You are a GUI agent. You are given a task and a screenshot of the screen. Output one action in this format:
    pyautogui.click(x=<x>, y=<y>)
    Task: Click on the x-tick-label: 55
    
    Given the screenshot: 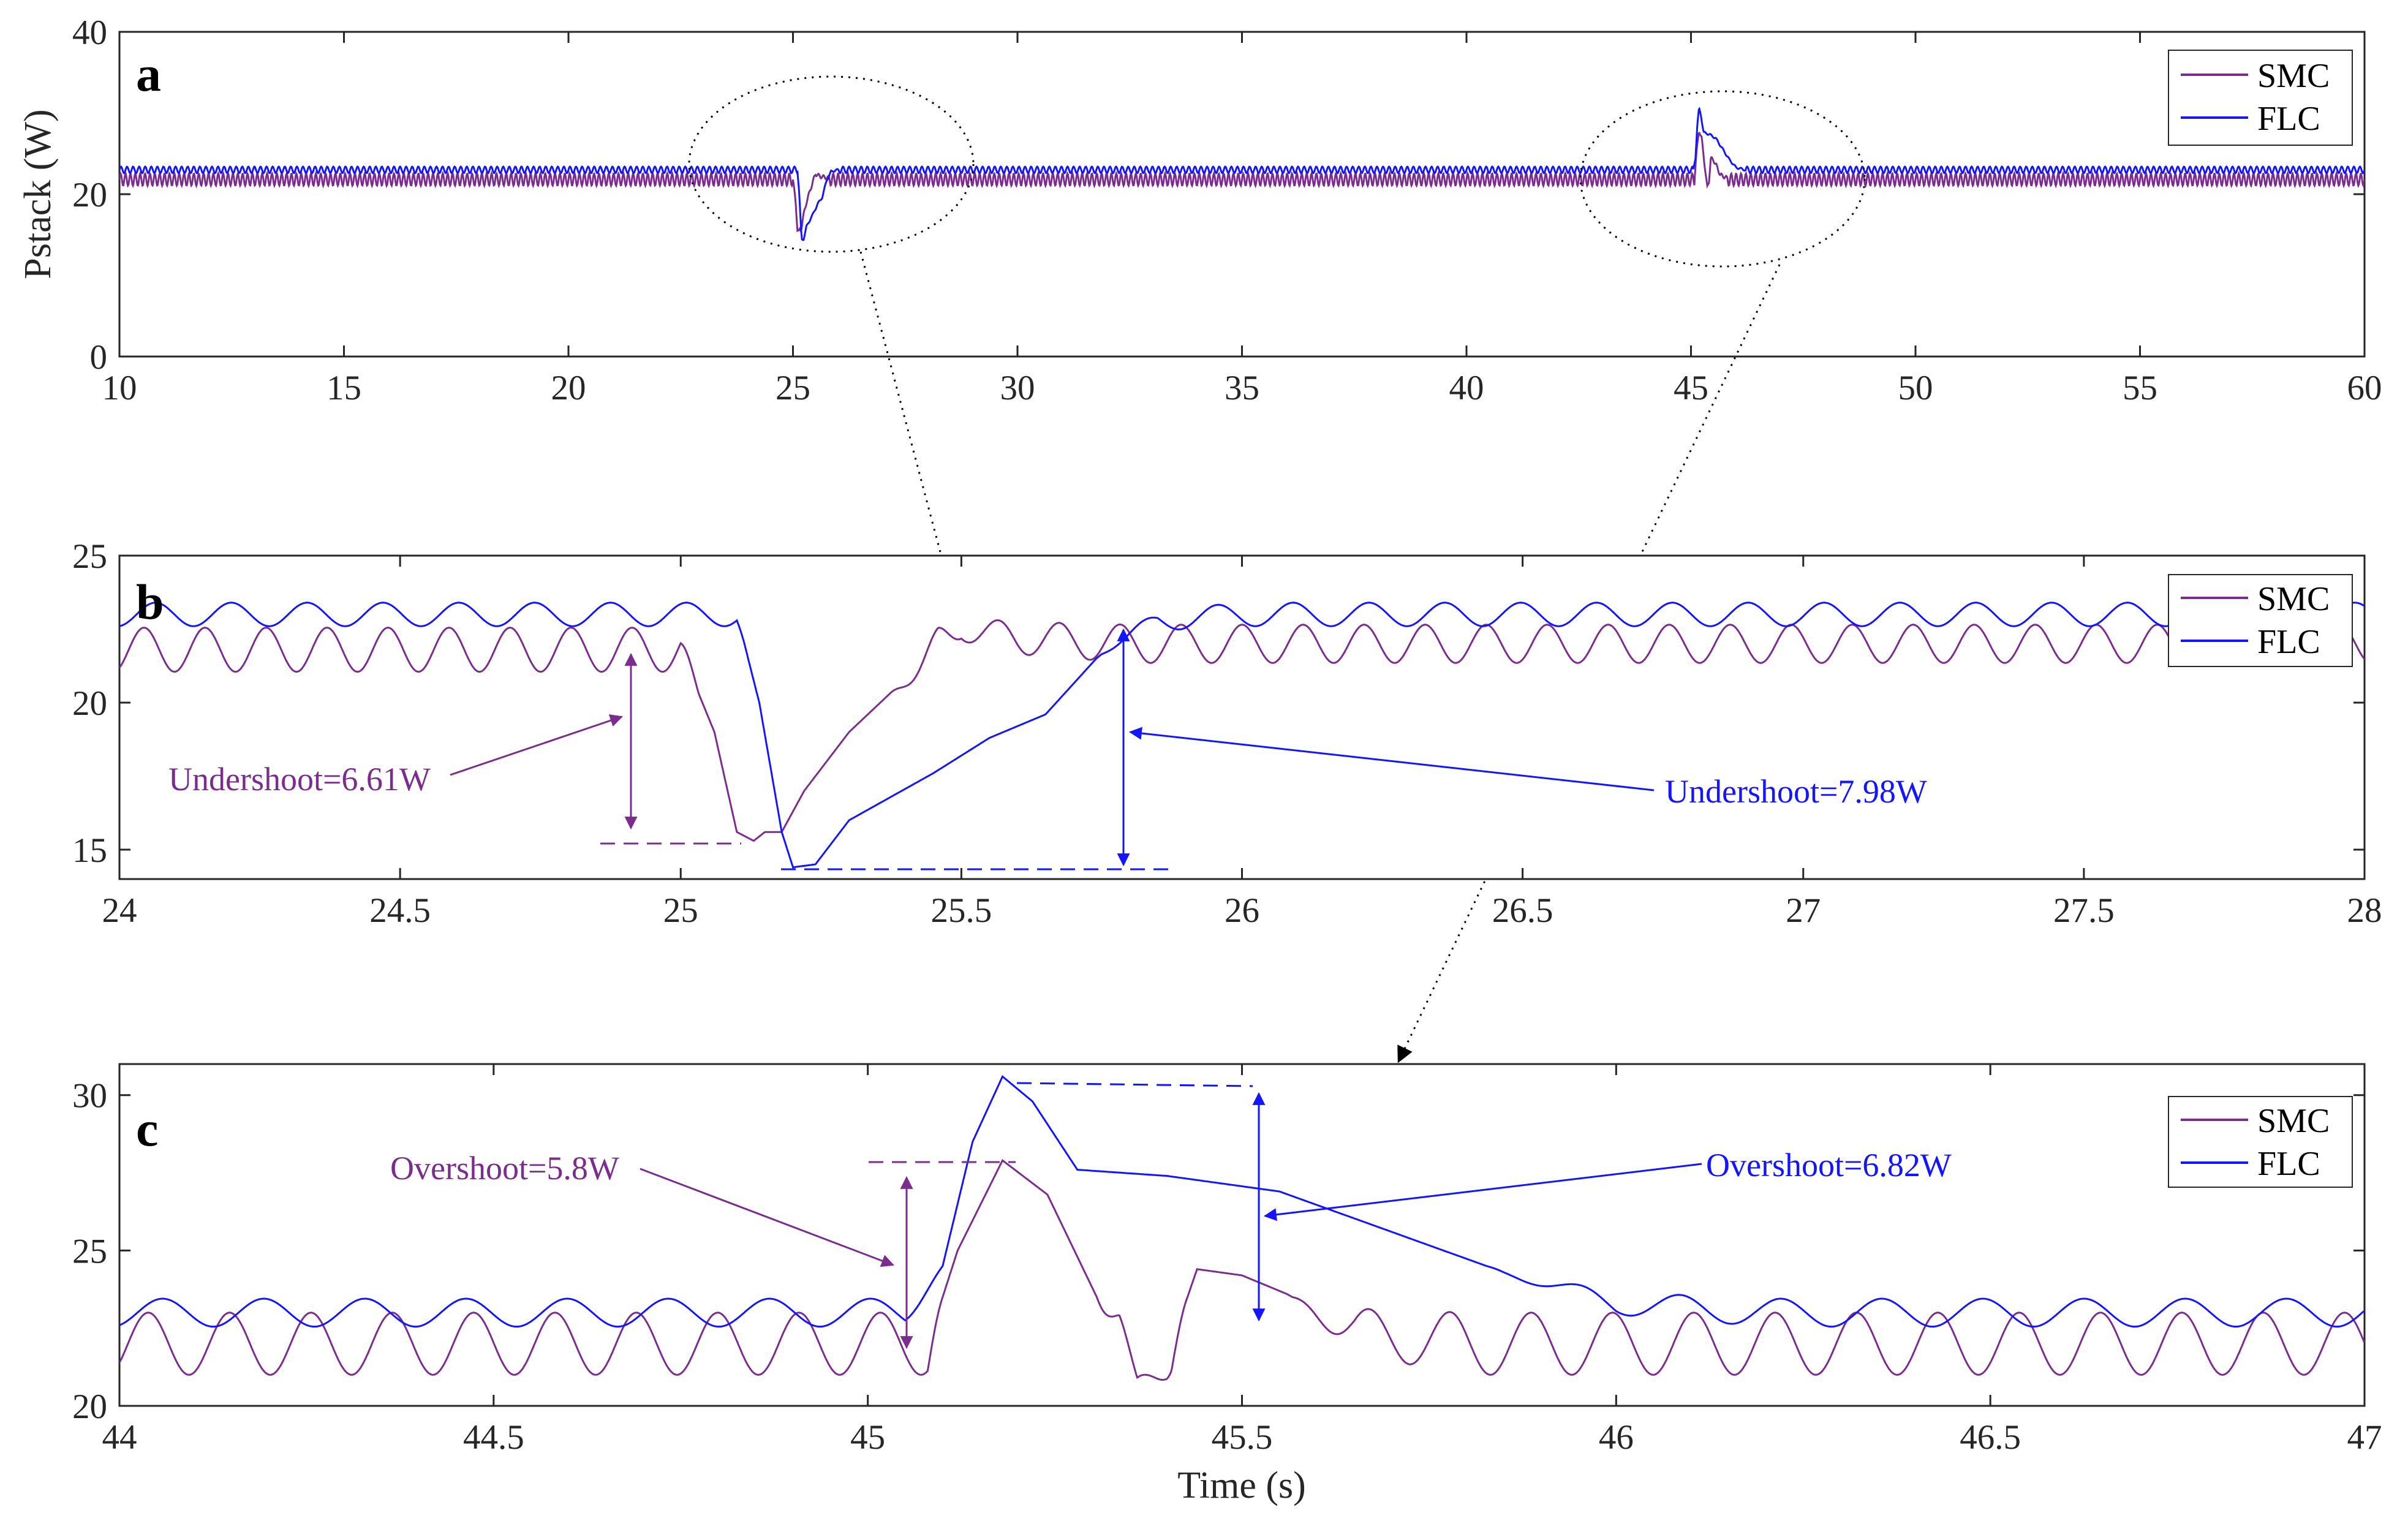 What is the action you would take?
    pyautogui.click(x=2140, y=388)
    